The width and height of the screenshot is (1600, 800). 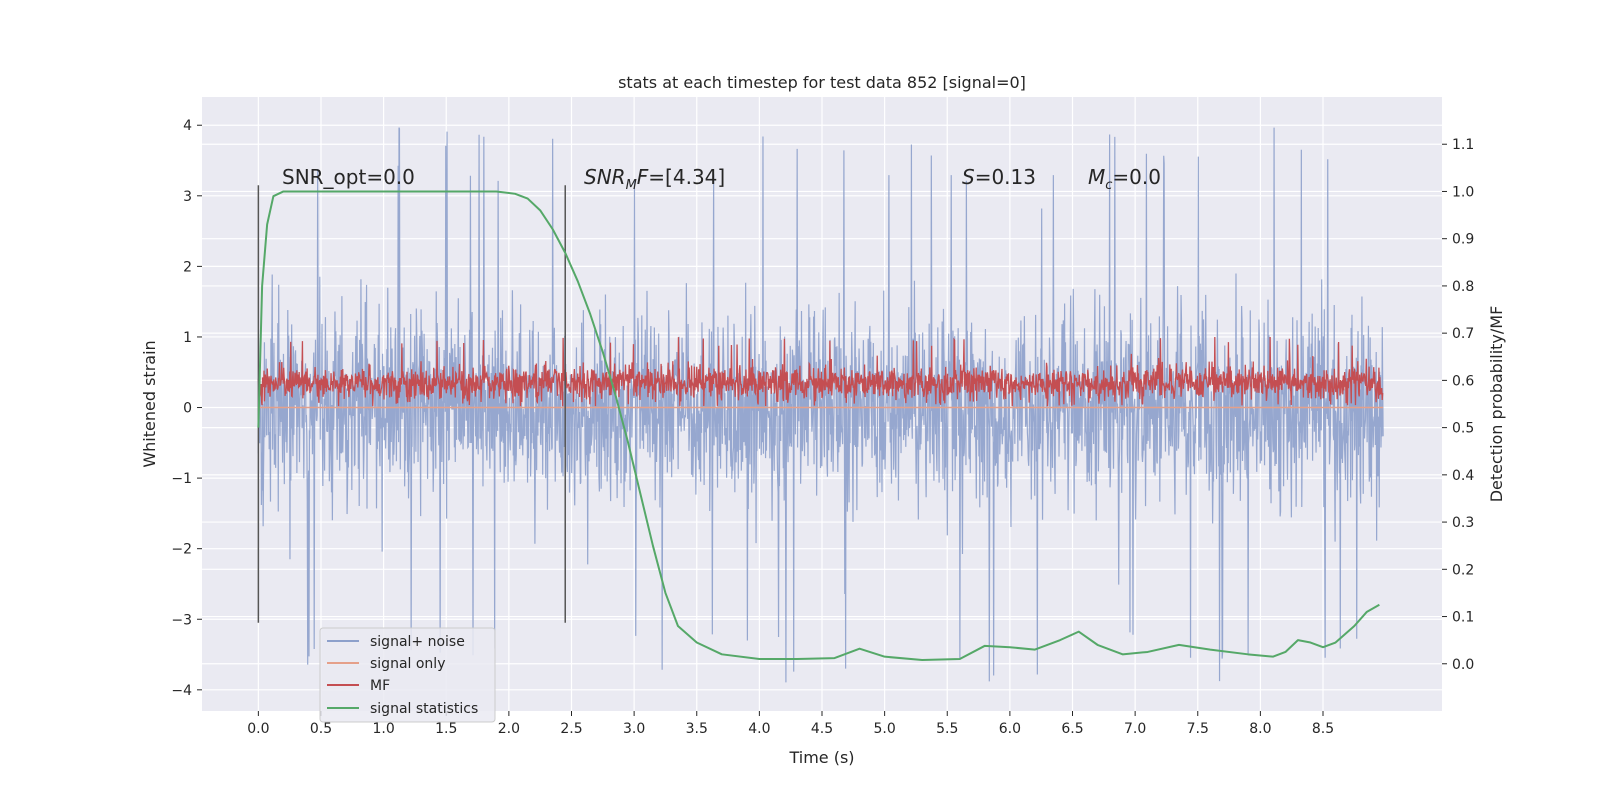 What do you see at coordinates (1463, 381) in the screenshot?
I see `y2-tick-label-6: 0.6` at bounding box center [1463, 381].